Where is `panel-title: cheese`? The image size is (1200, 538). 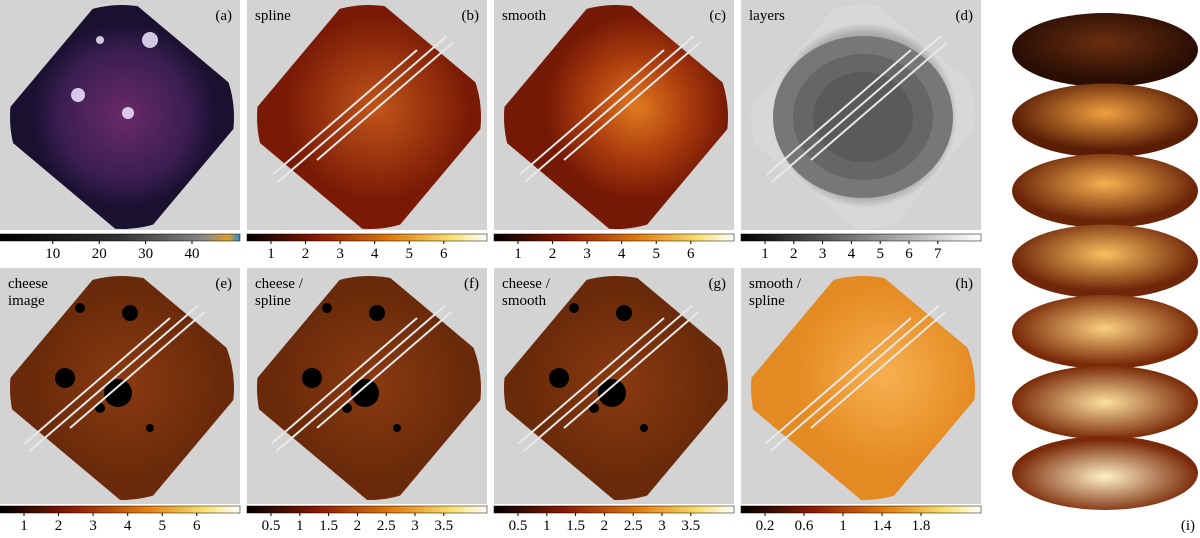
panel-title: cheese is located at coordinates (28, 284).